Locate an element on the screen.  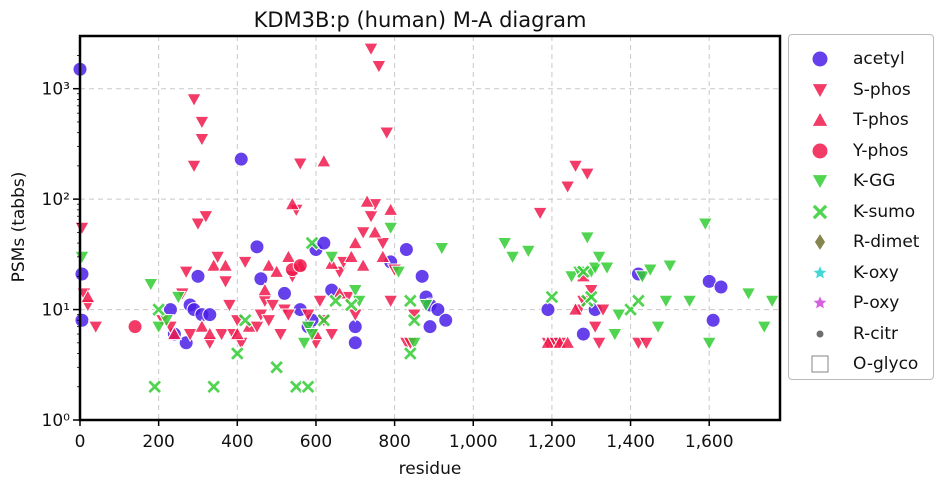
legend-marker-k-sumo is located at coordinates (820, 211).